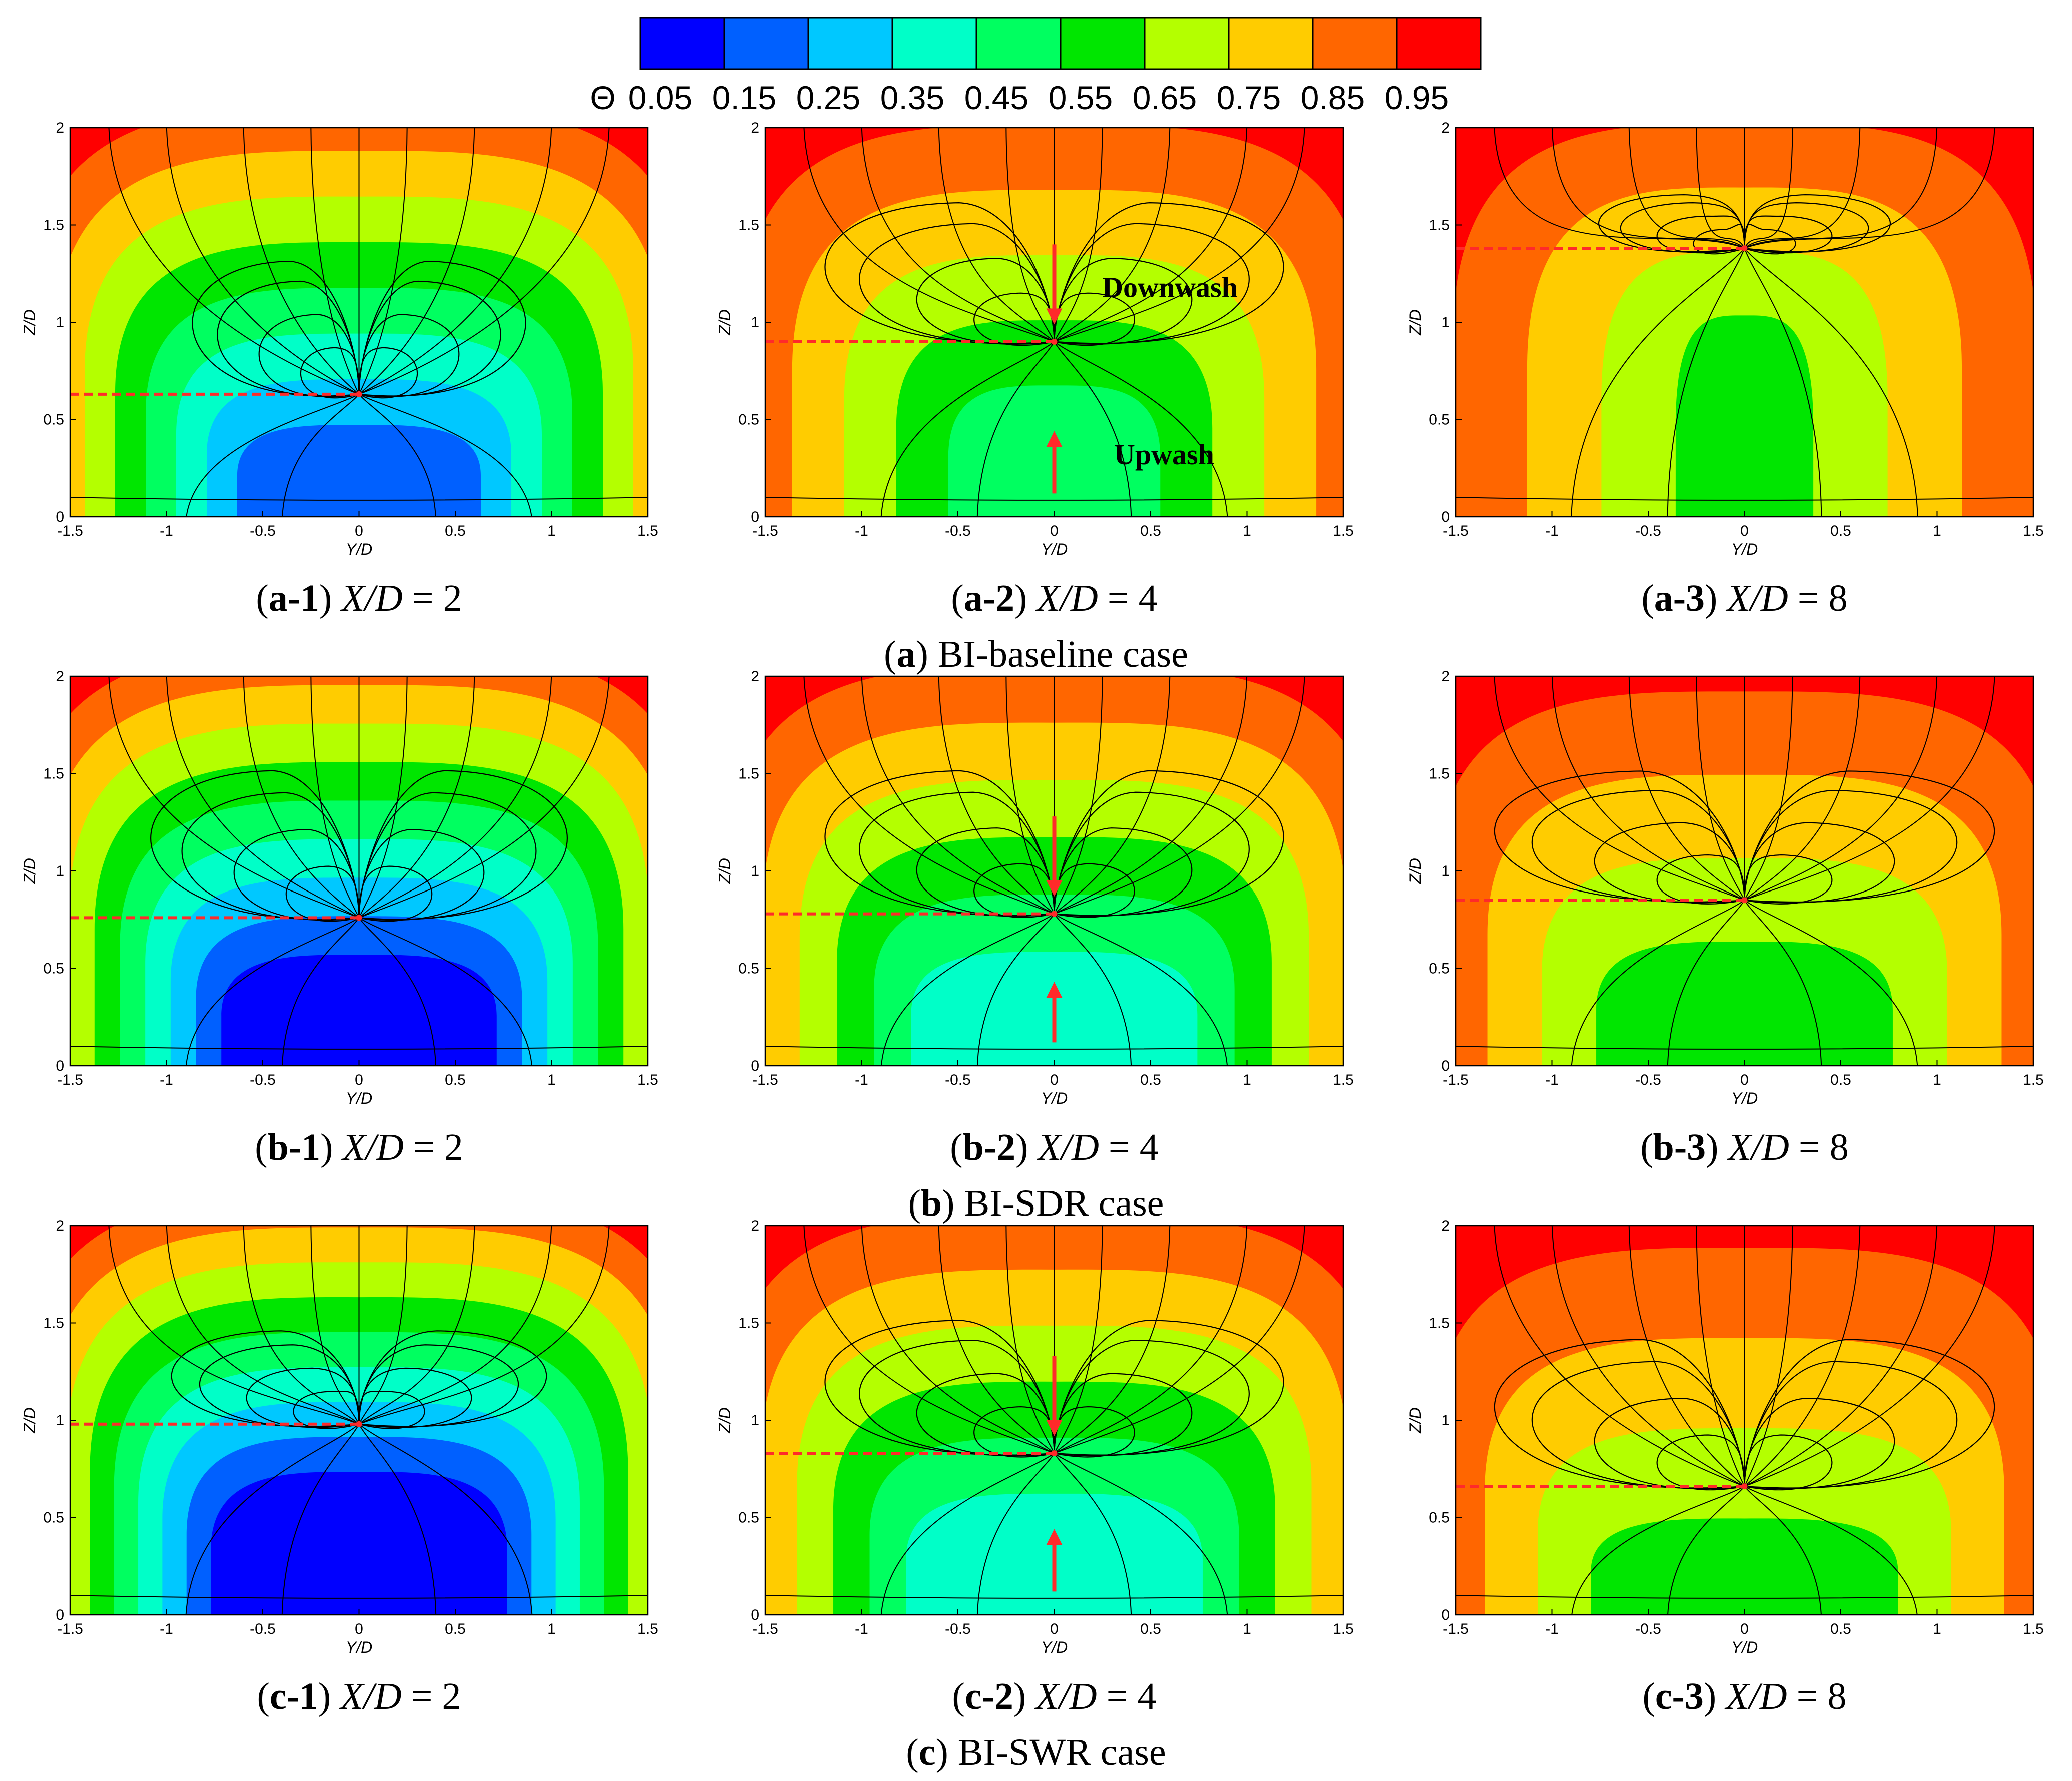  I want to click on panel-caption: (b-1) X/D = 2, so click(359, 1147).